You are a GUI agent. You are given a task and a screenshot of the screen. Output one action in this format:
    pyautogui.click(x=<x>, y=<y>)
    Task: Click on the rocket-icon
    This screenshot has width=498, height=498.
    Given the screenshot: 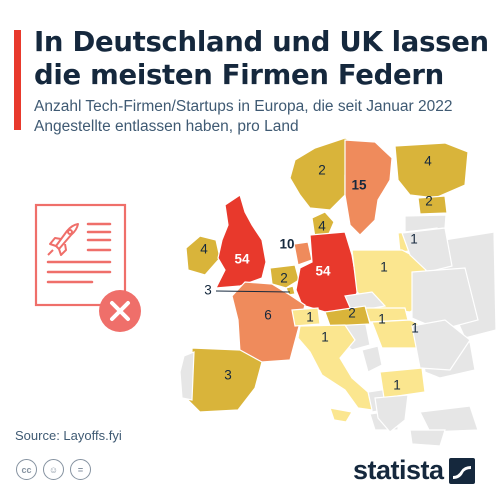 What is the action you would take?
    pyautogui.click(x=63, y=239)
    